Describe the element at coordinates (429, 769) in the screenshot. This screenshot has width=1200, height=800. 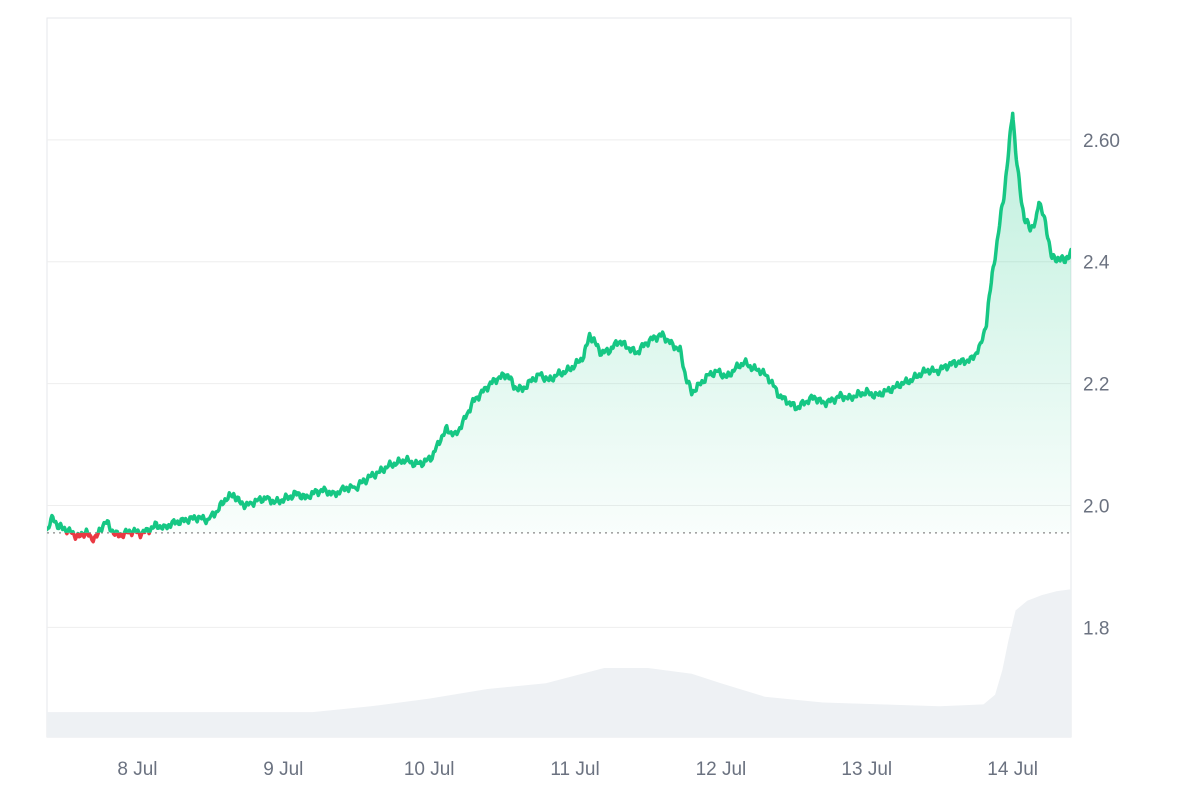
I see `x-tick-label: 10 Jul` at that location.